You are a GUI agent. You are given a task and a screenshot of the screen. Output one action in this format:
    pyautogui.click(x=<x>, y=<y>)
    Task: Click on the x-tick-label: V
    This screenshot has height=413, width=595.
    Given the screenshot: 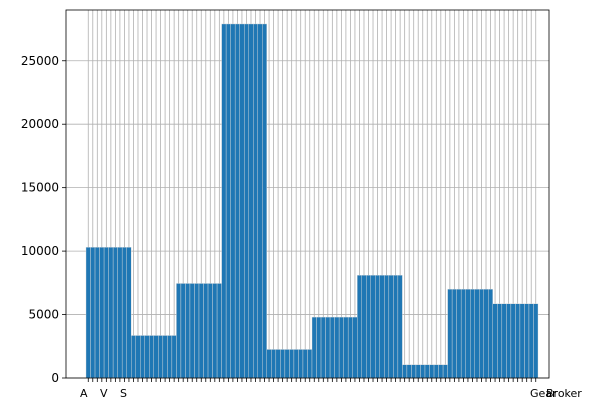 What is the action you would take?
    pyautogui.click(x=104, y=393)
    